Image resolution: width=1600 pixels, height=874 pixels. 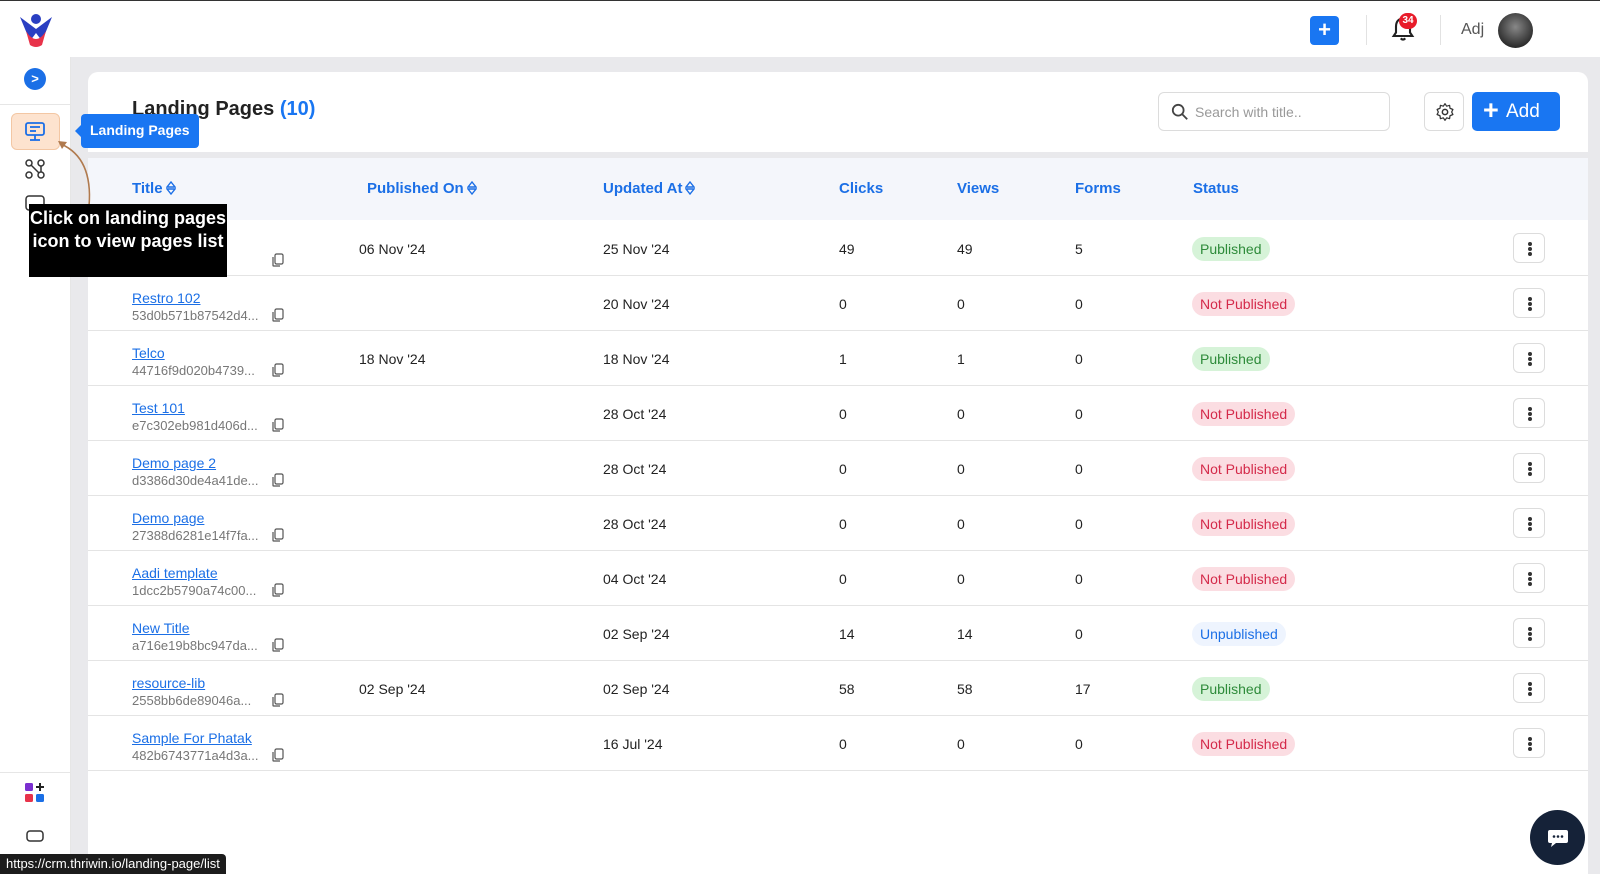 I want to click on page-title-link: Demo page 2, so click(x=174, y=463).